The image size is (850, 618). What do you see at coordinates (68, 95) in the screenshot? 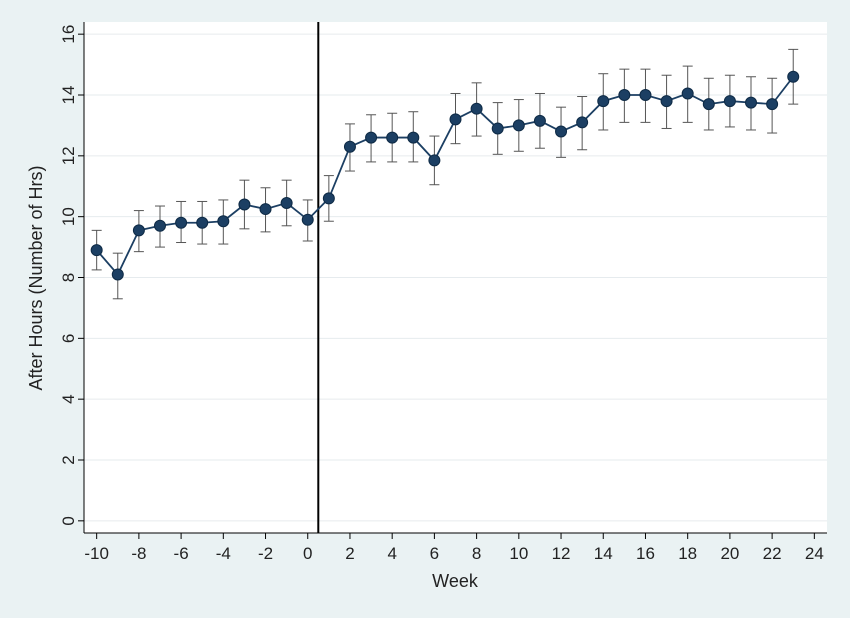
I see `y-tick-label: 14` at bounding box center [68, 95].